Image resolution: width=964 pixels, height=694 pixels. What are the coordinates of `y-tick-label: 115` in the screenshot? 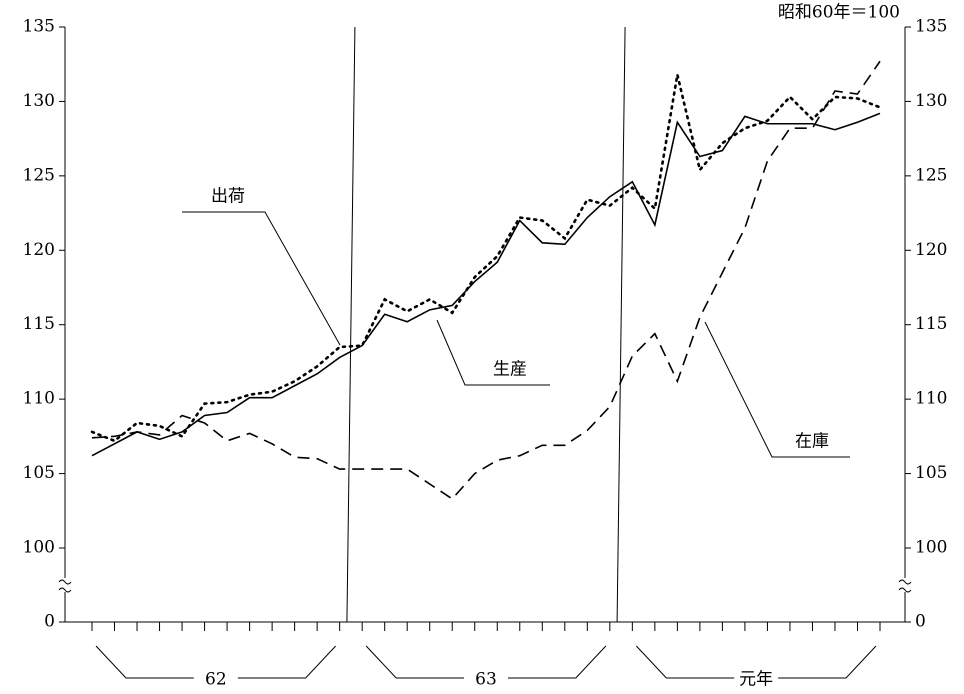 It's located at (39, 324).